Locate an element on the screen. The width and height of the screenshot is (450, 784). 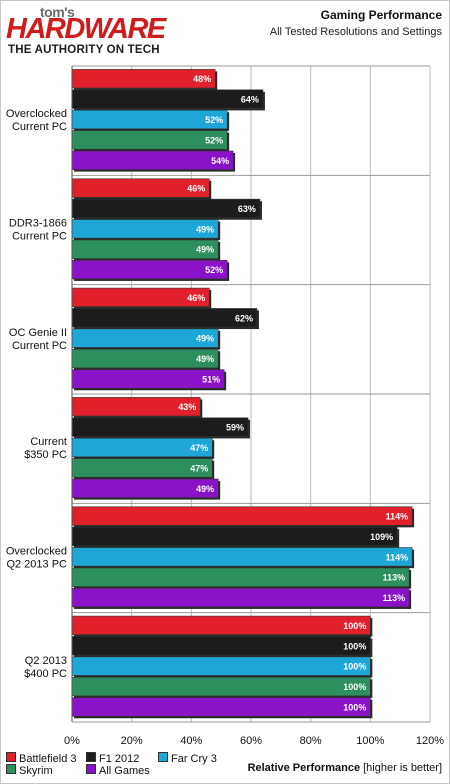
logo-toms-text: tom's is located at coordinates (57, 12).